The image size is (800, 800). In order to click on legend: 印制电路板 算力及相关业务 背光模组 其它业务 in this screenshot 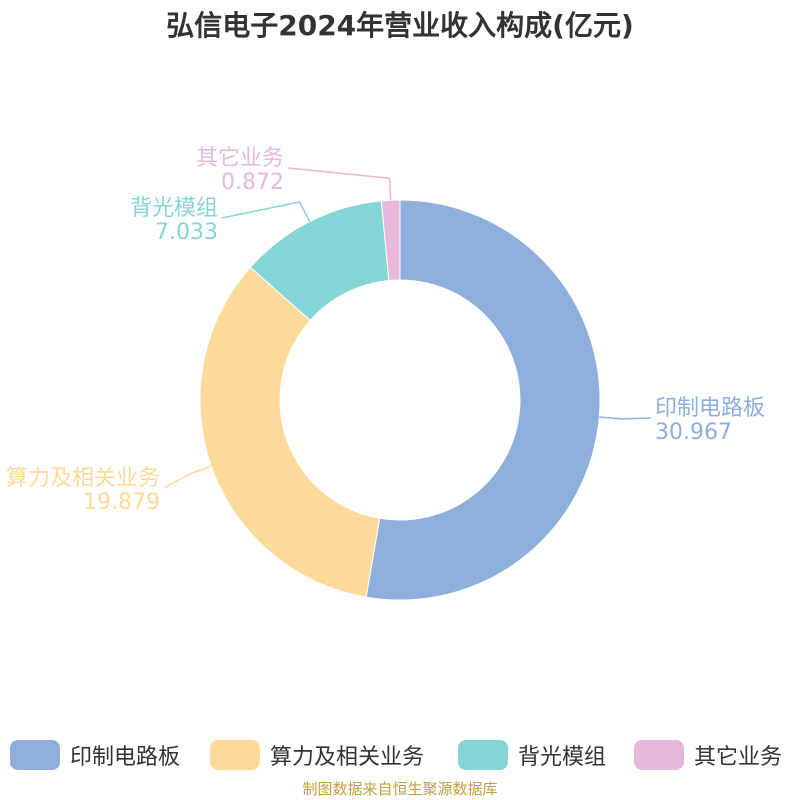, I will do `click(400, 755)`.